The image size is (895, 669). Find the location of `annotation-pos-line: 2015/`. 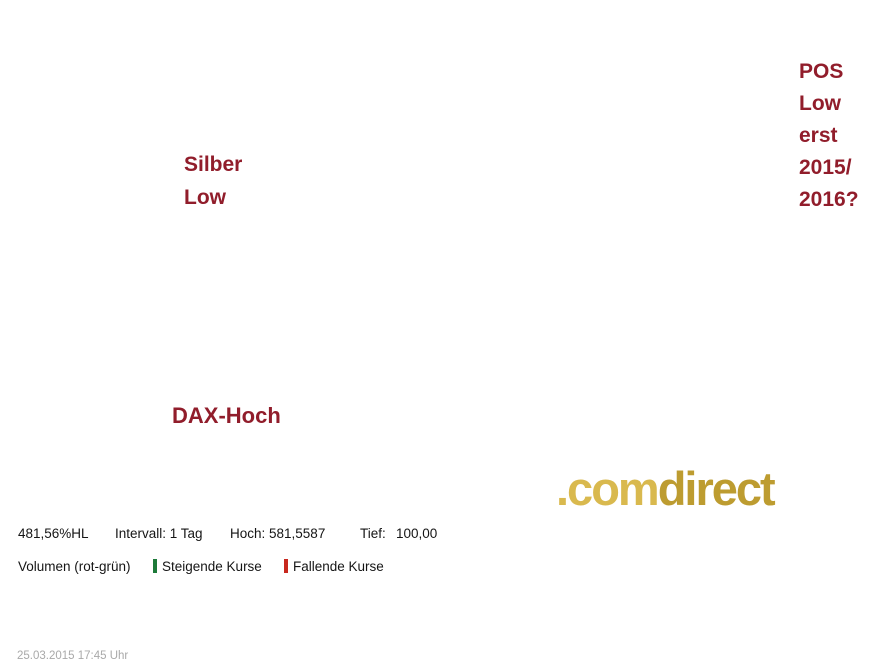

annotation-pos-line: 2015/ is located at coordinates (825, 167).